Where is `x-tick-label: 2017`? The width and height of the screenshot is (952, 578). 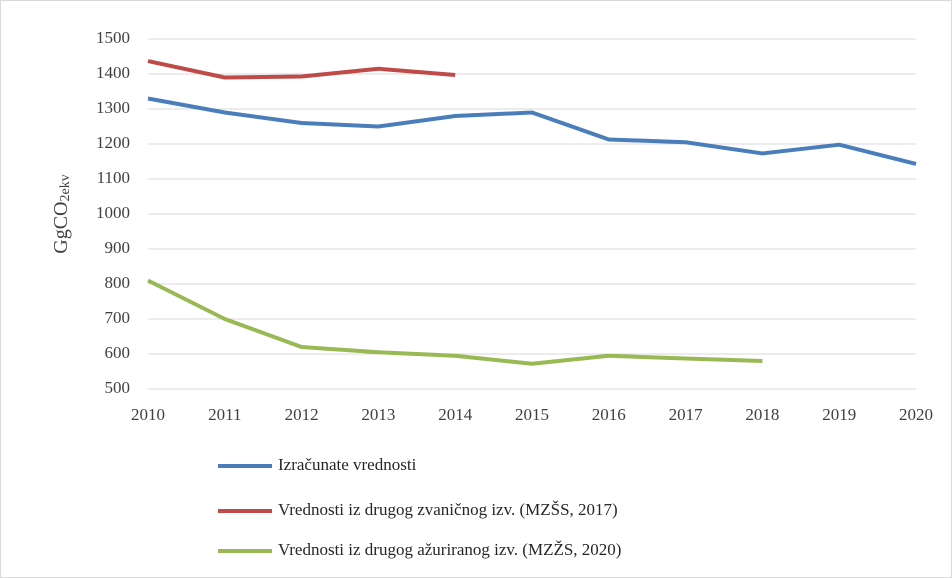
x-tick-label: 2017 is located at coordinates (686, 414).